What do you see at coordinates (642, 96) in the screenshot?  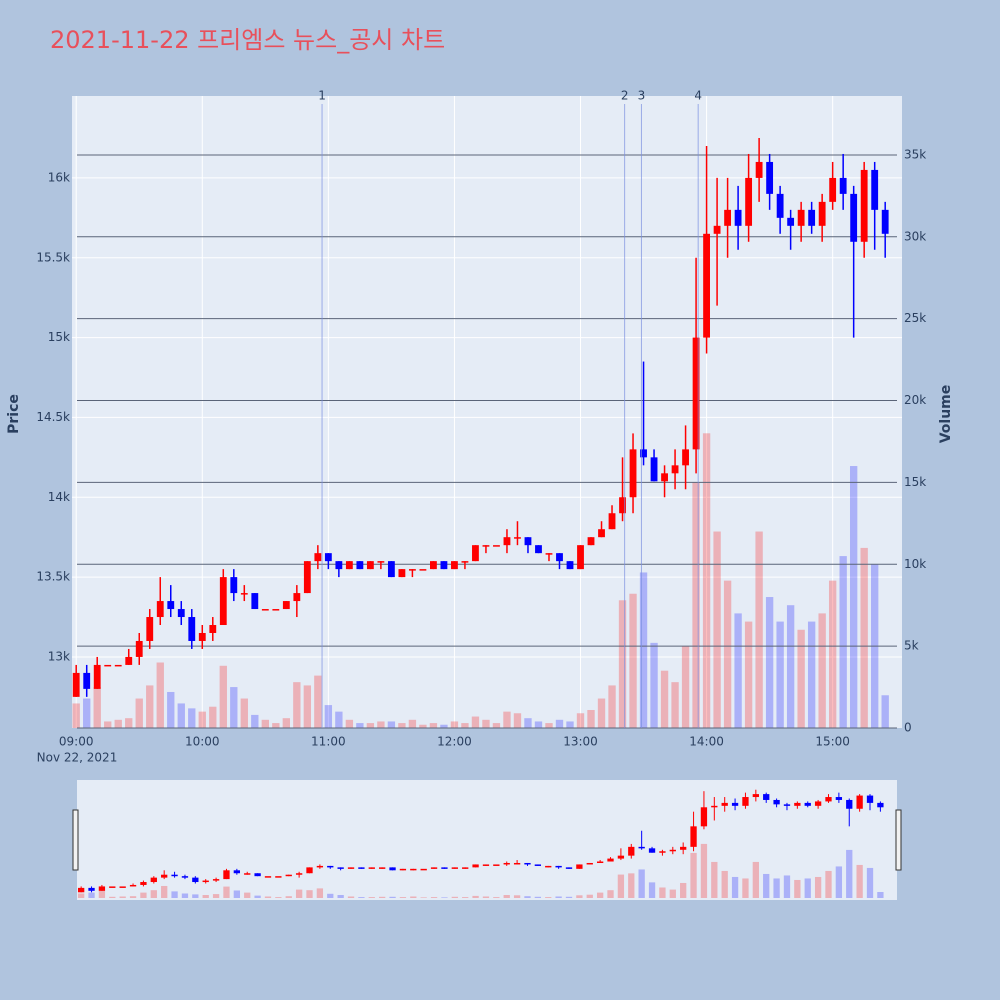 I see `event-label: 3` at bounding box center [642, 96].